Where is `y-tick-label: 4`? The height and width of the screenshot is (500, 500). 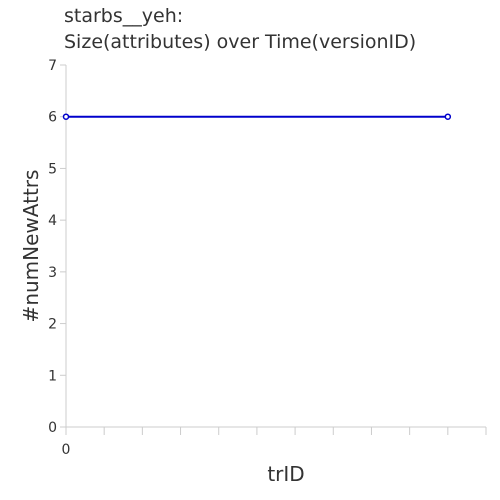
y-tick-label: 4 is located at coordinates (52, 221).